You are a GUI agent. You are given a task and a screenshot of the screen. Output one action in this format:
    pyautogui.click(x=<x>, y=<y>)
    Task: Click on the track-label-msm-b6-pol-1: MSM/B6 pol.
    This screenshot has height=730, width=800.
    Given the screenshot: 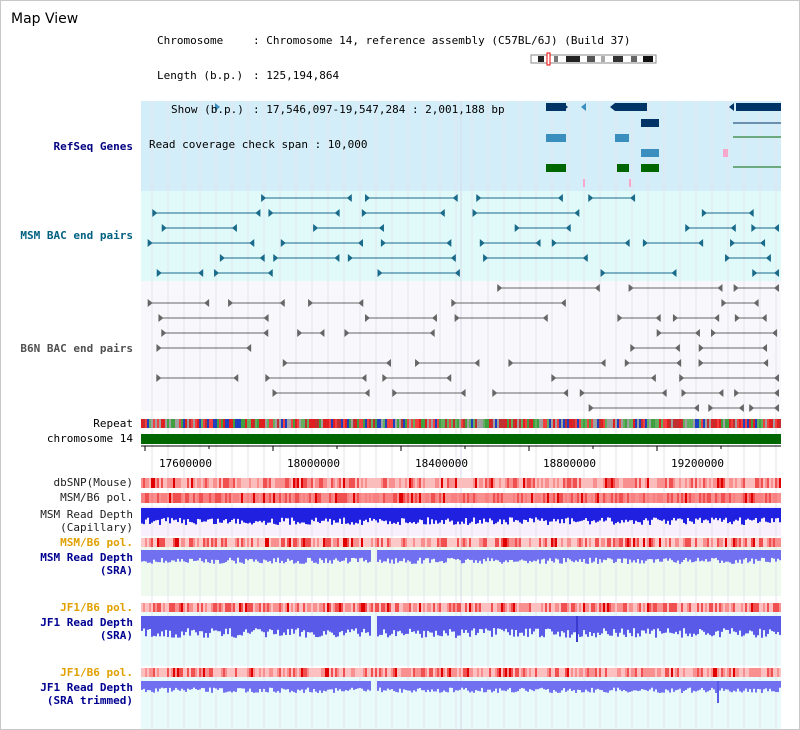 What is the action you would take?
    pyautogui.click(x=96, y=497)
    